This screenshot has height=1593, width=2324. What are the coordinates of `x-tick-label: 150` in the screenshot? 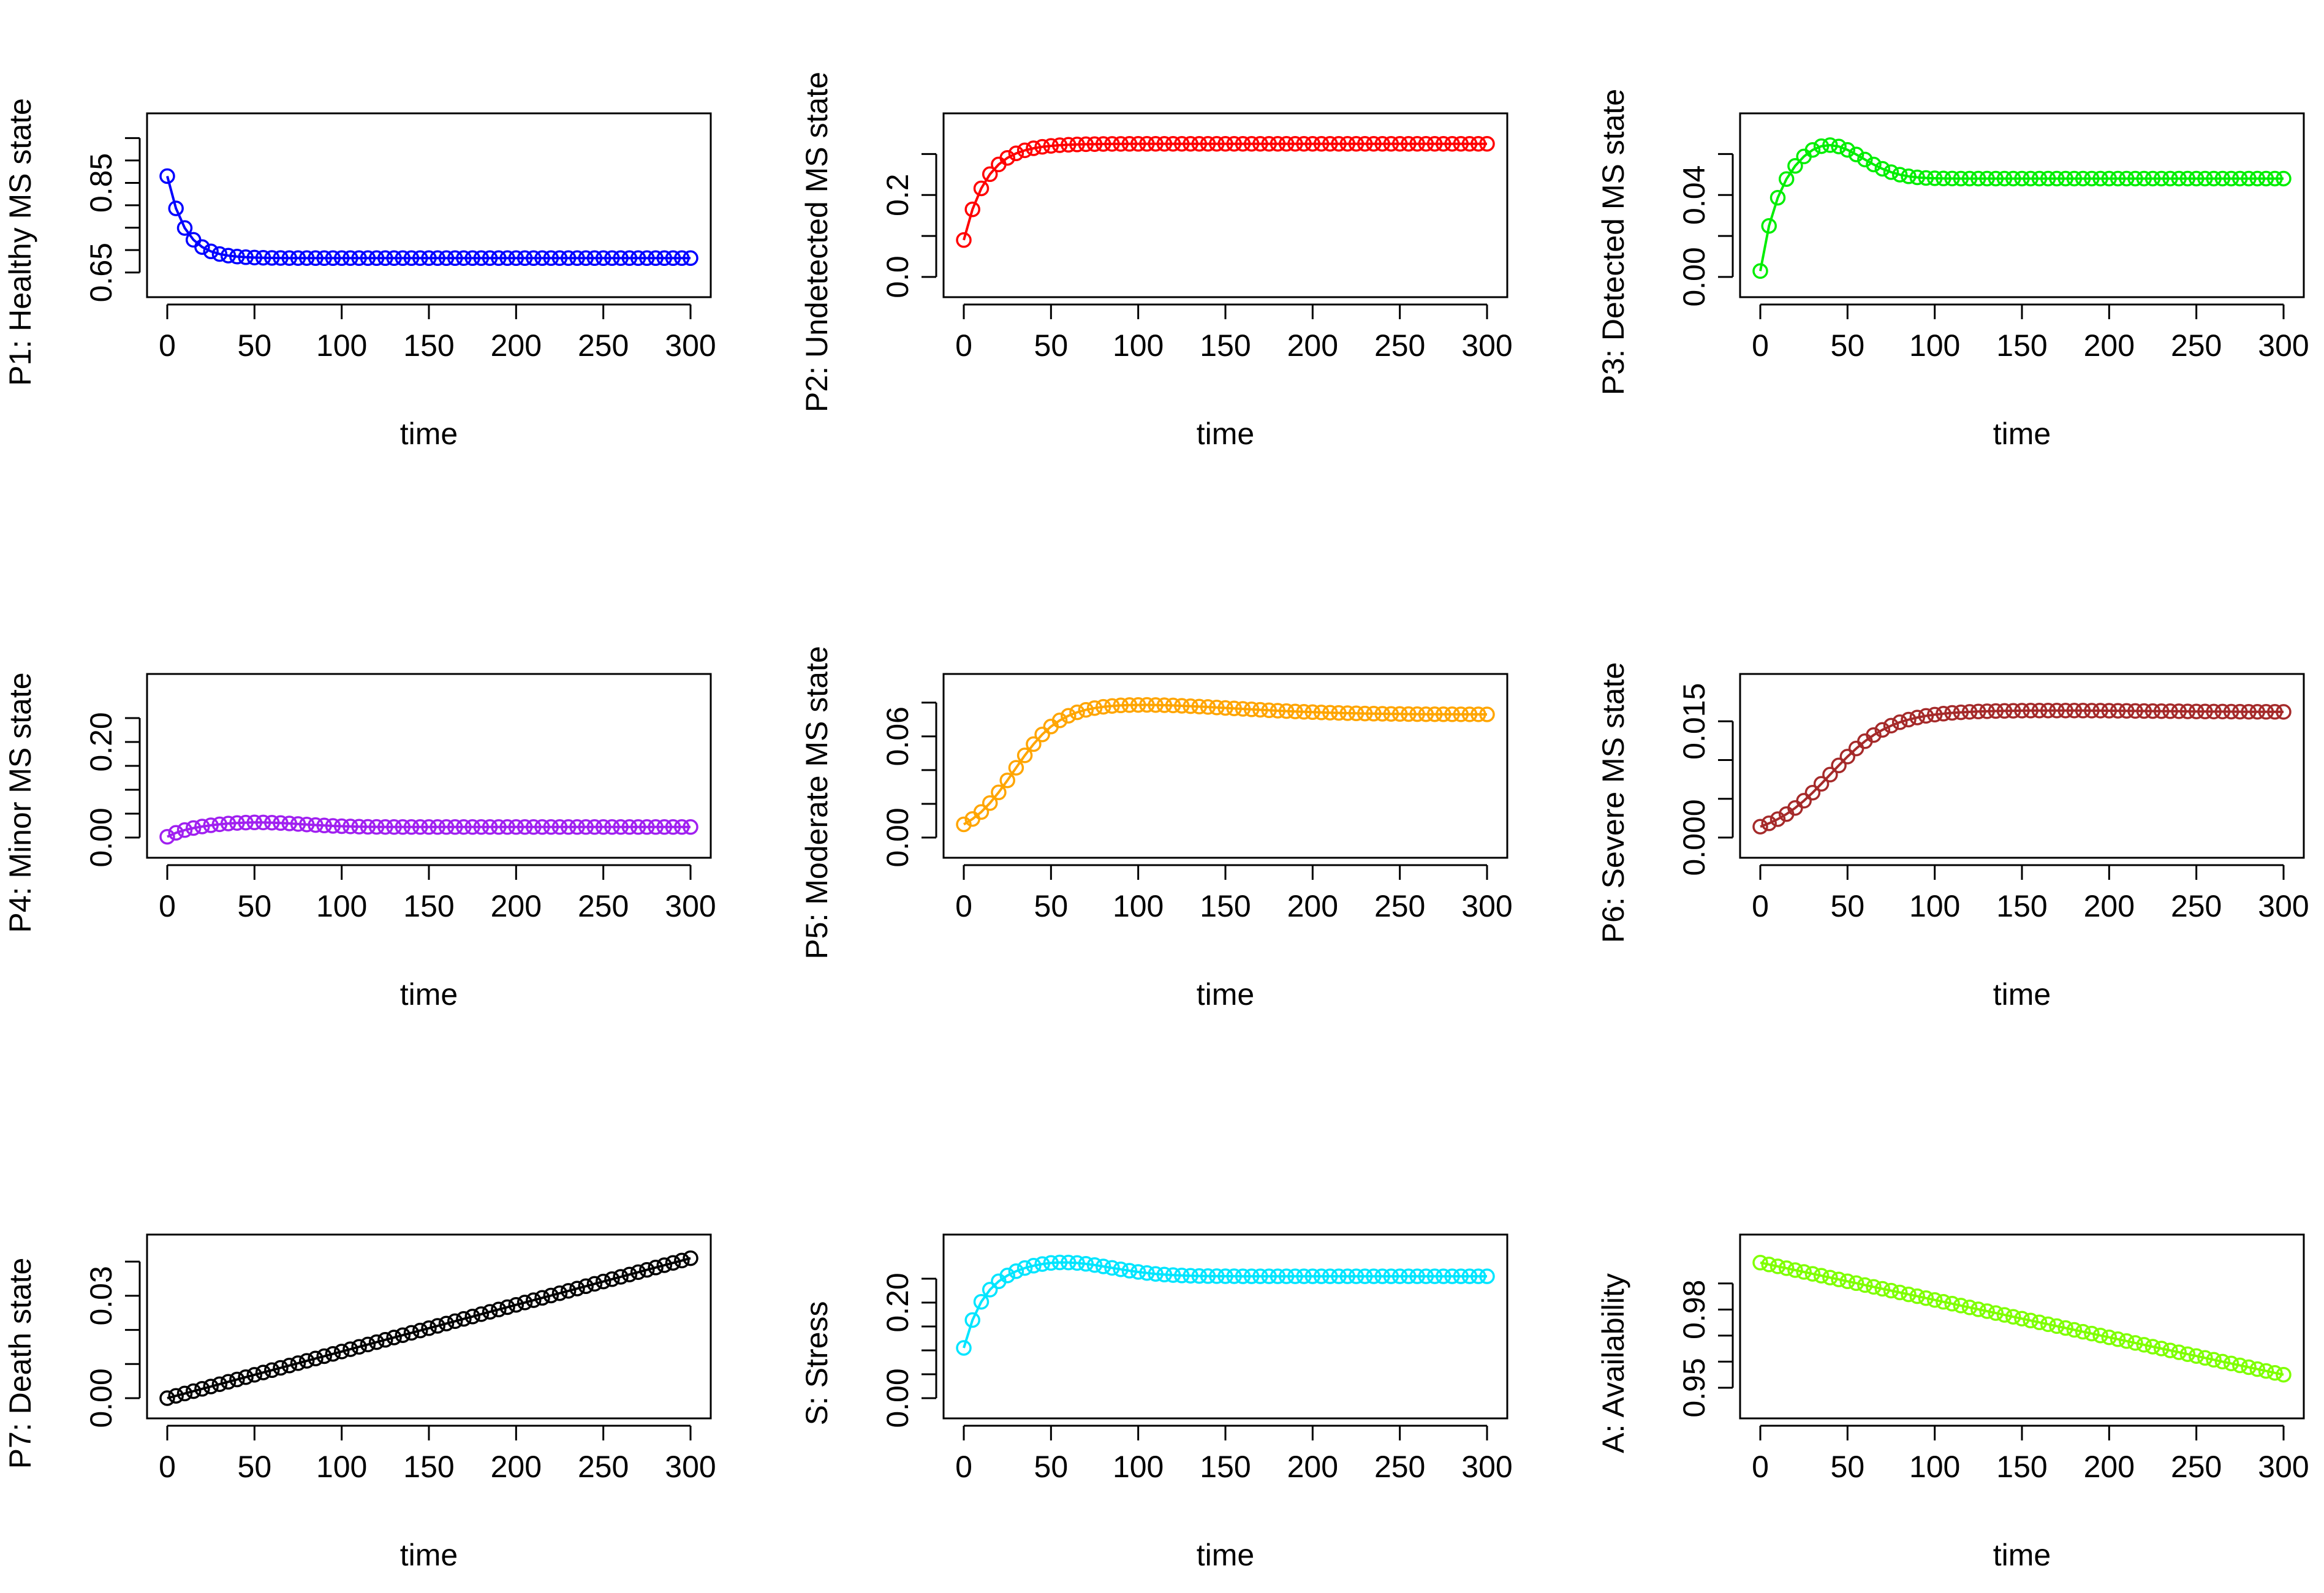 It's located at (1225, 345).